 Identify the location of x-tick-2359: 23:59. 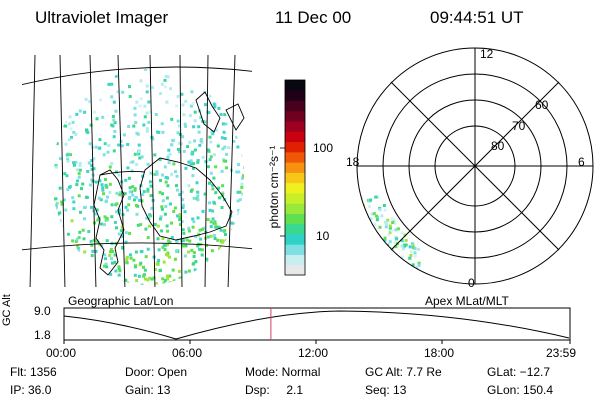
(561, 353).